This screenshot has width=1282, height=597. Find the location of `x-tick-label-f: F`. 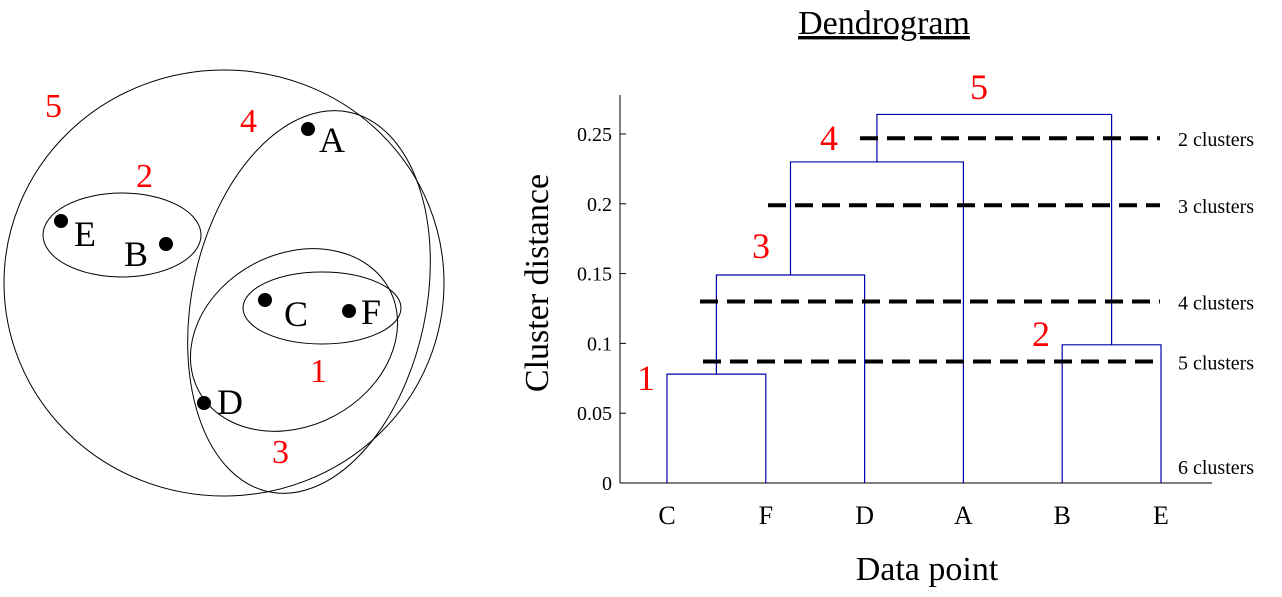

x-tick-label-f: F is located at coordinates (766, 515).